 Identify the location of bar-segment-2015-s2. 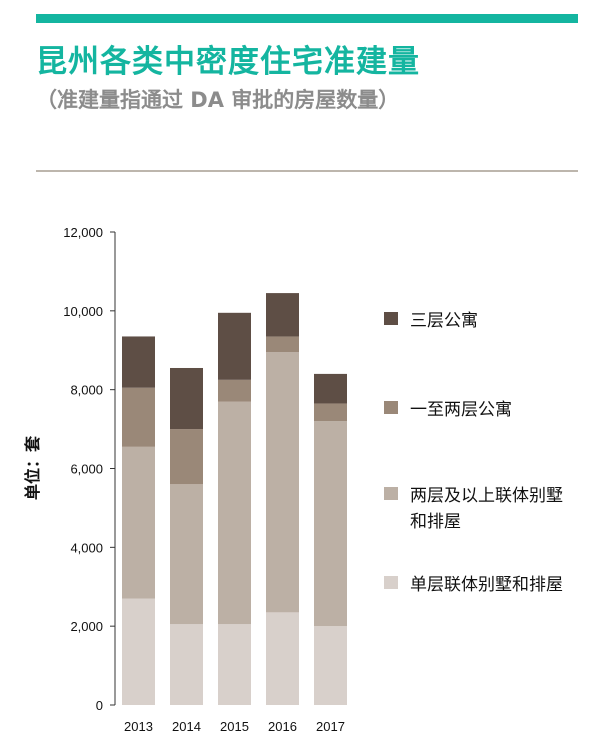
(234, 390).